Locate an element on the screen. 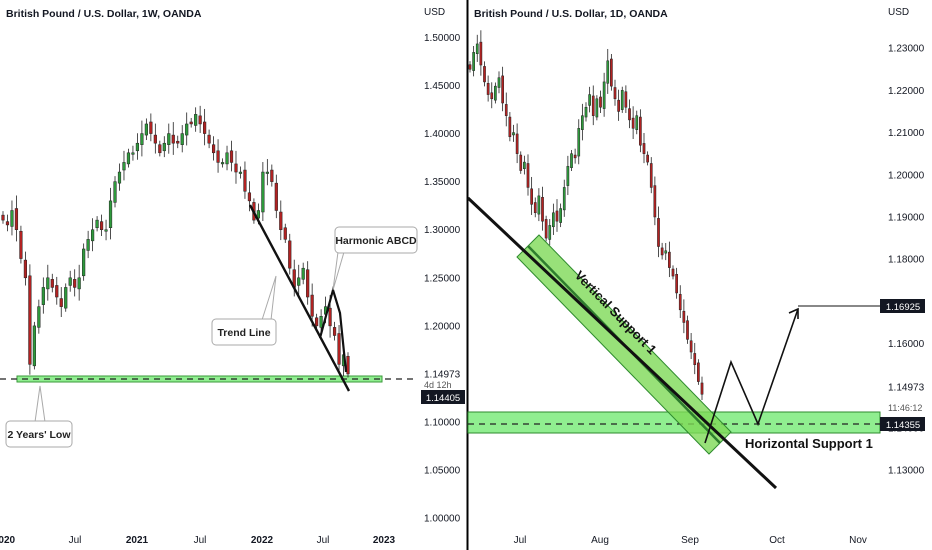 This screenshot has width=932, height=550. daily-x-tick-label: Sep is located at coordinates (690, 540).